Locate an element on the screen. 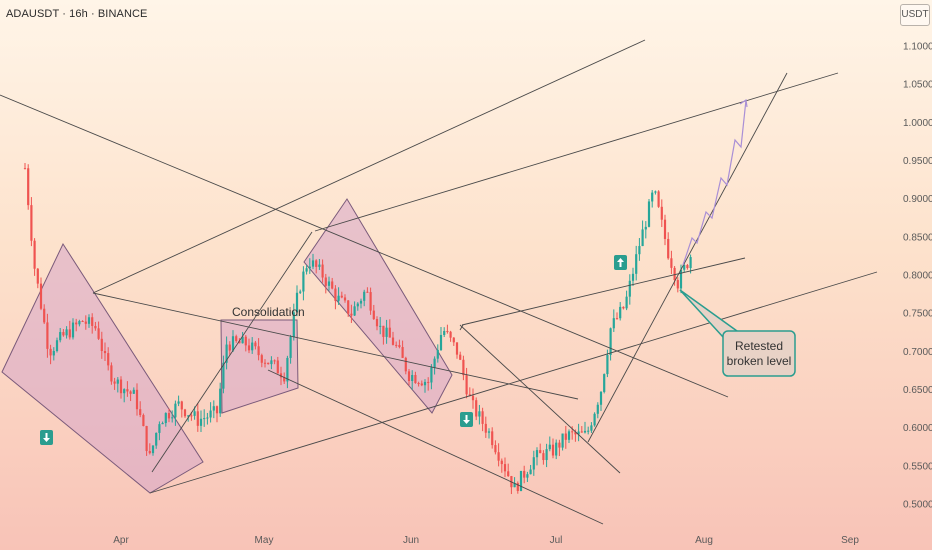 This screenshot has width=932, height=550. y-tick-label: 0.6000 is located at coordinates (917, 428).